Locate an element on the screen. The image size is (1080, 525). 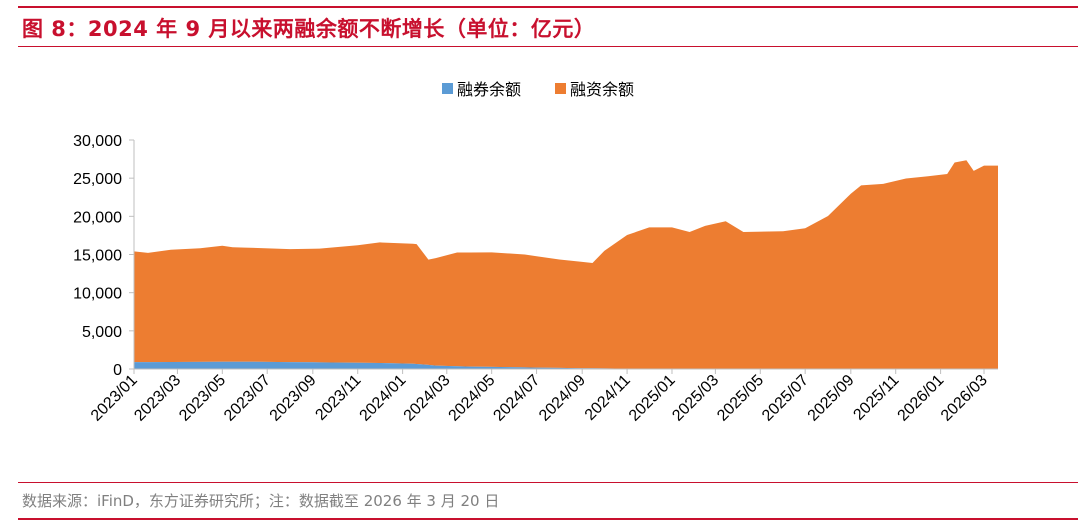
y-tick-label: 25,000 is located at coordinates (97, 179).